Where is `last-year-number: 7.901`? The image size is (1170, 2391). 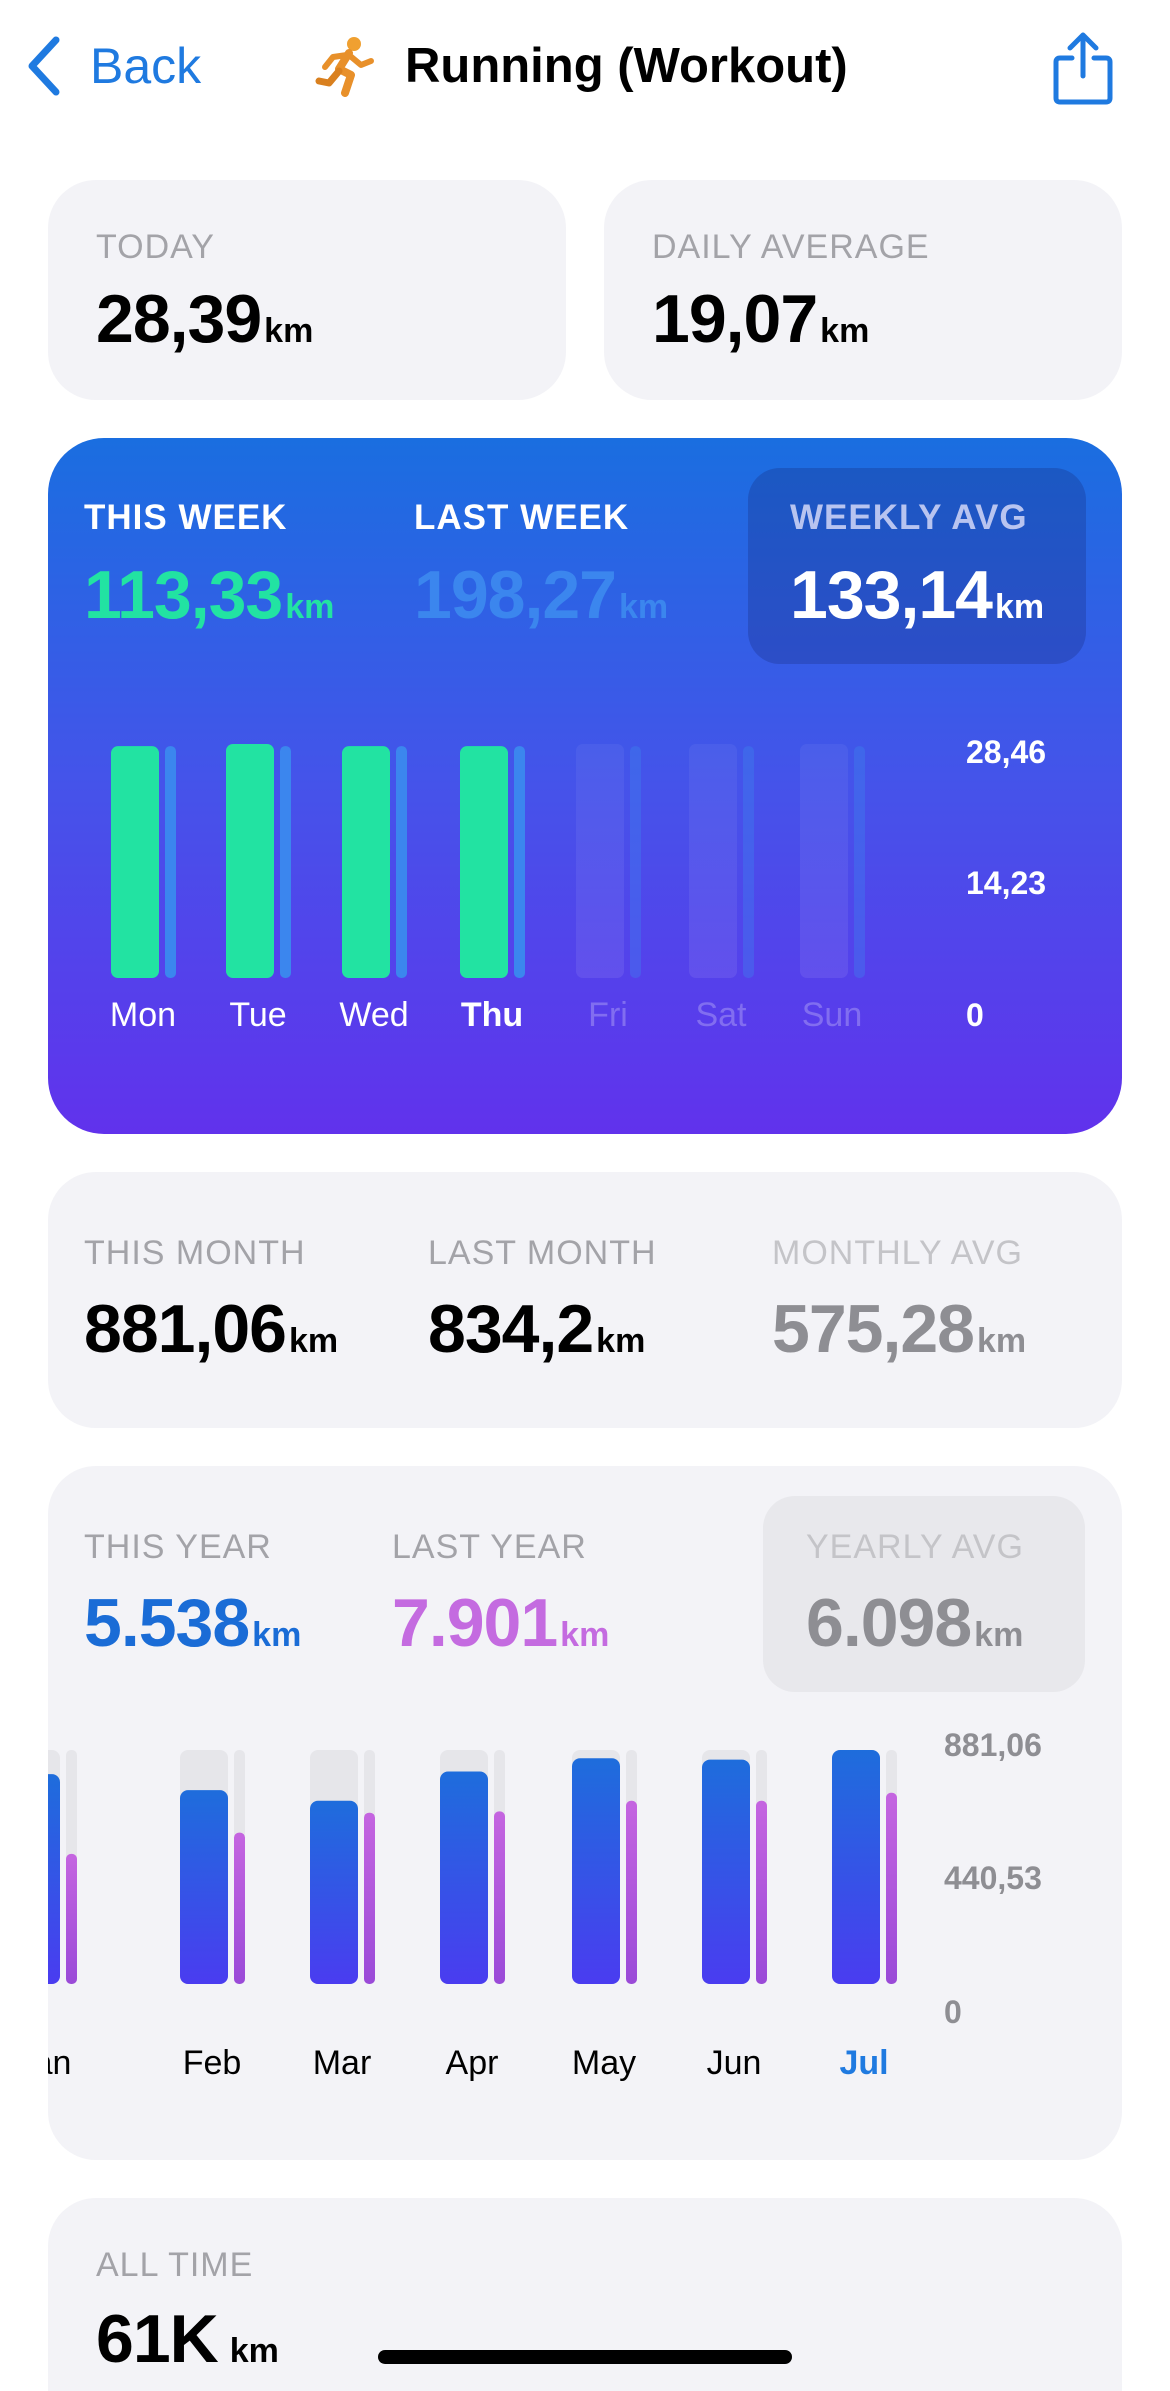
last-year-number: 7.901 is located at coordinates (475, 1623).